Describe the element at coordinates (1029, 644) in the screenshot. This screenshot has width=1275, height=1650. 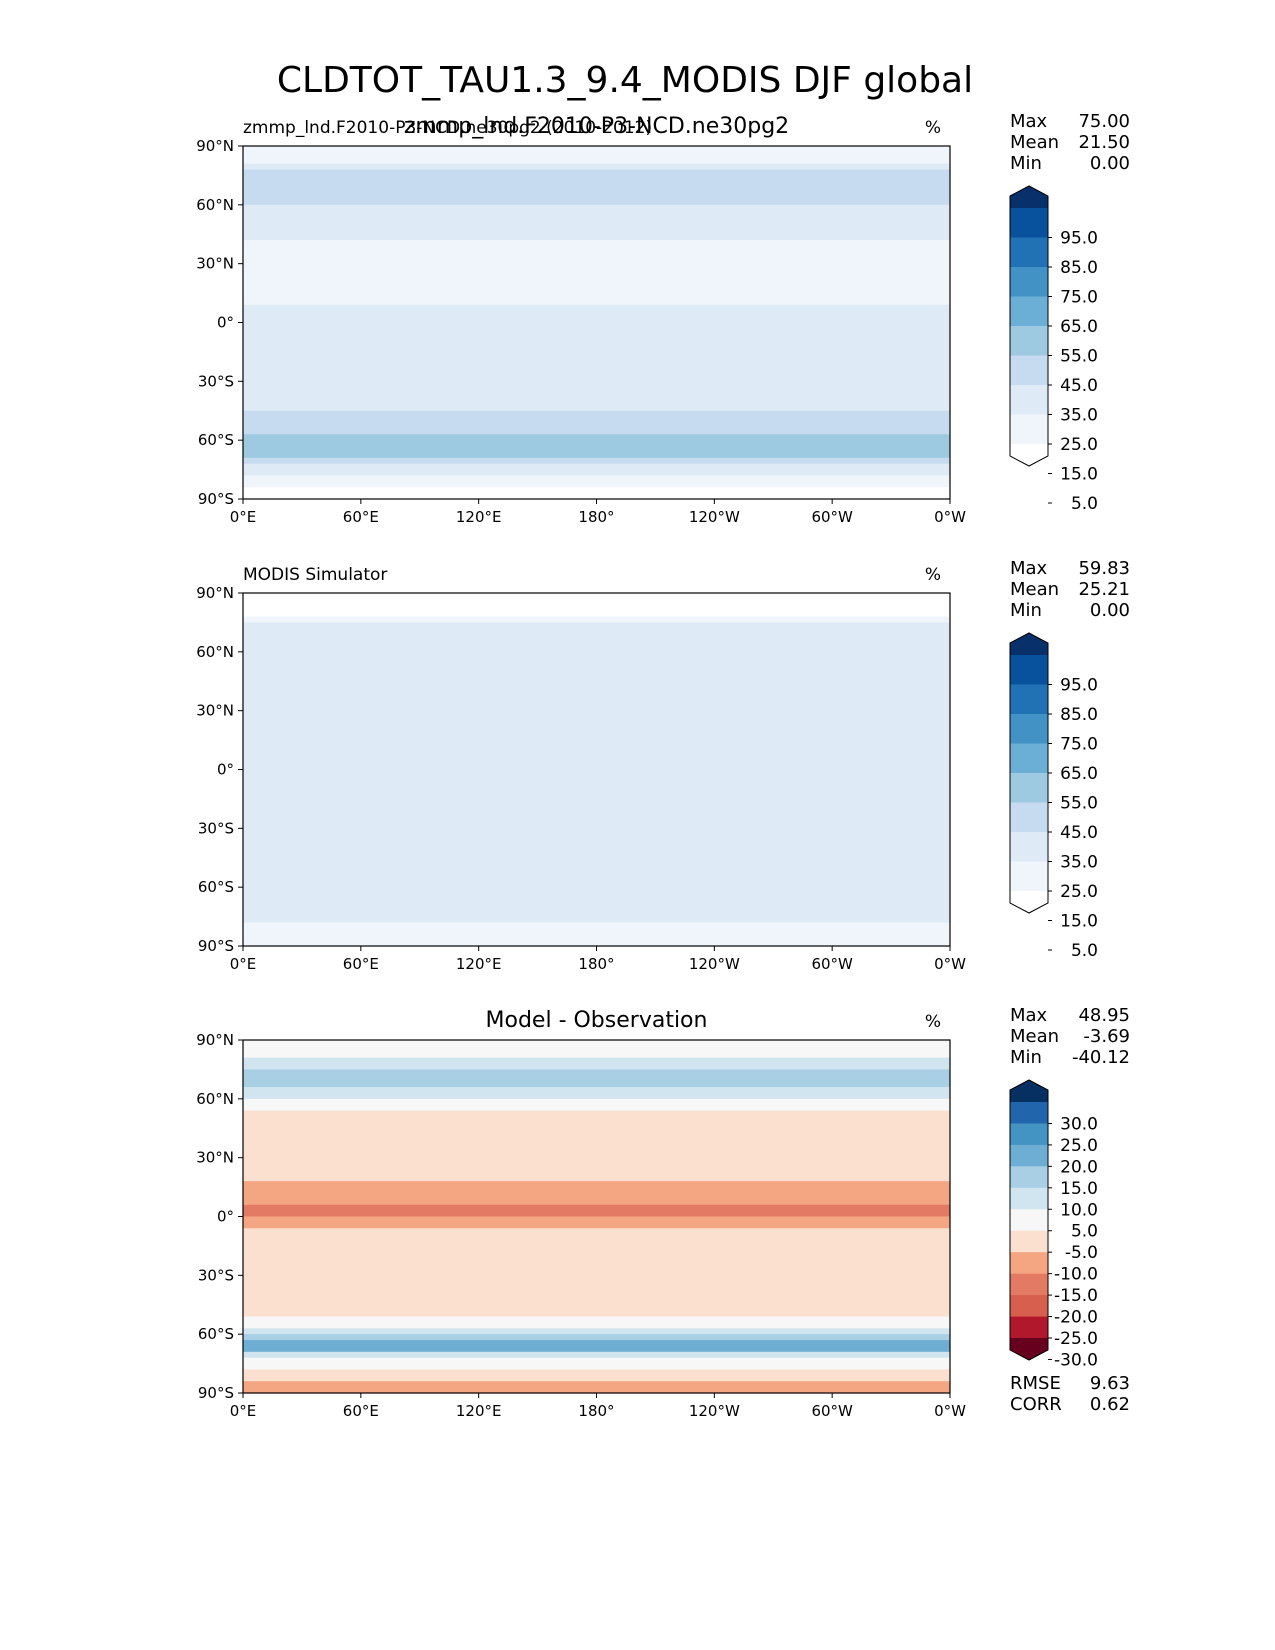
I see `colorbar-extension-top` at that location.